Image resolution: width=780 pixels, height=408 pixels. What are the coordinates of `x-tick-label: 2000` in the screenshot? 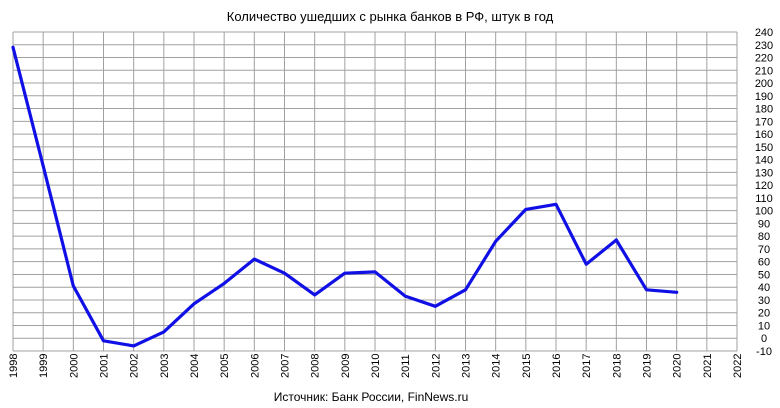 It's located at (74, 366).